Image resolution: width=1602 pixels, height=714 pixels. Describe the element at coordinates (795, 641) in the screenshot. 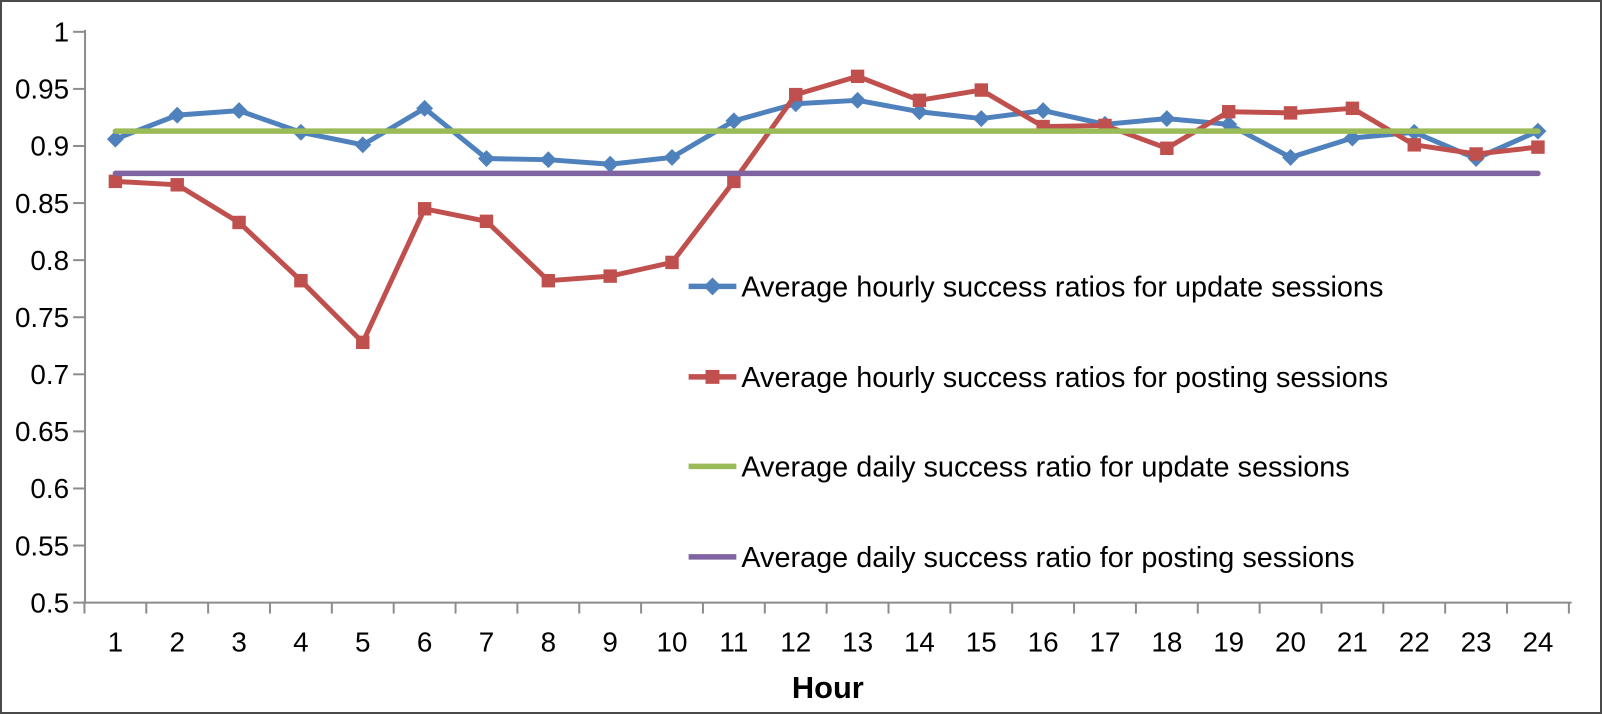

I see `x-tick-label: 12` at that location.